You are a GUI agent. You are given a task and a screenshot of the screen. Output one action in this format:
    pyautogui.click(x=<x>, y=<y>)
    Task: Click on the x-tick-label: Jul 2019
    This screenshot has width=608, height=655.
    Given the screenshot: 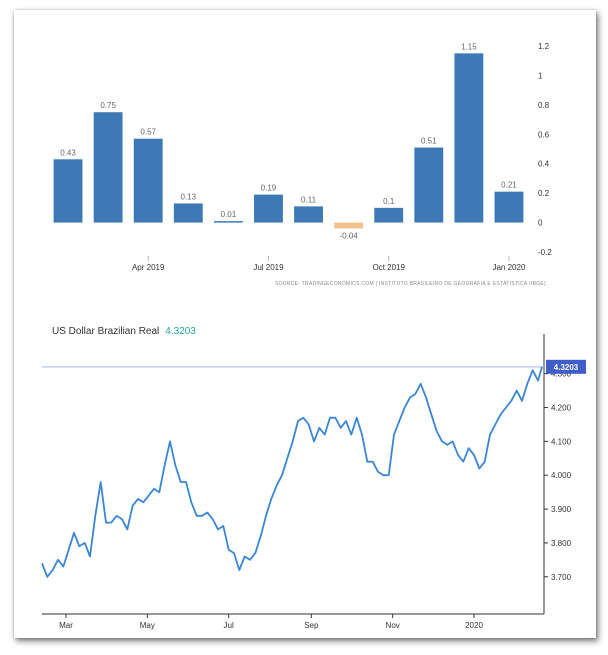 What is the action you would take?
    pyautogui.click(x=268, y=267)
    